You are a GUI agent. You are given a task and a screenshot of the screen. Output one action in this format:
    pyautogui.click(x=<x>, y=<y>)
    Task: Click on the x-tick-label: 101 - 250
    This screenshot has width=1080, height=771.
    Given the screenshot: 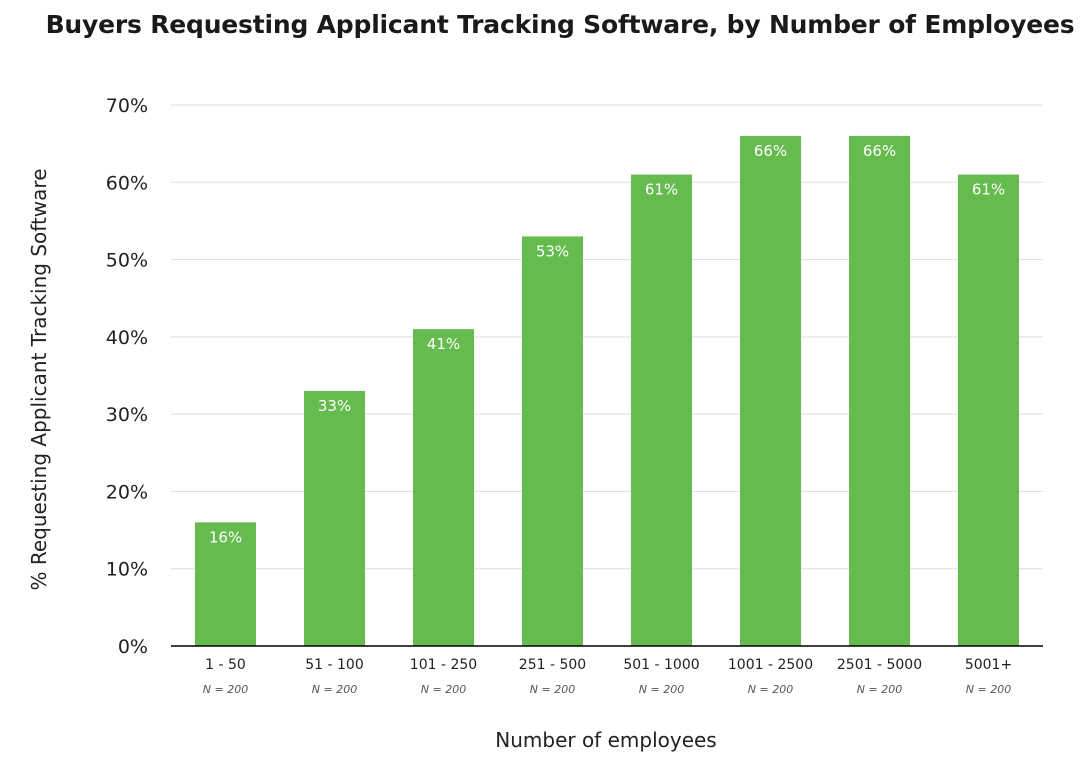 What is the action you would take?
    pyautogui.click(x=443, y=665)
    